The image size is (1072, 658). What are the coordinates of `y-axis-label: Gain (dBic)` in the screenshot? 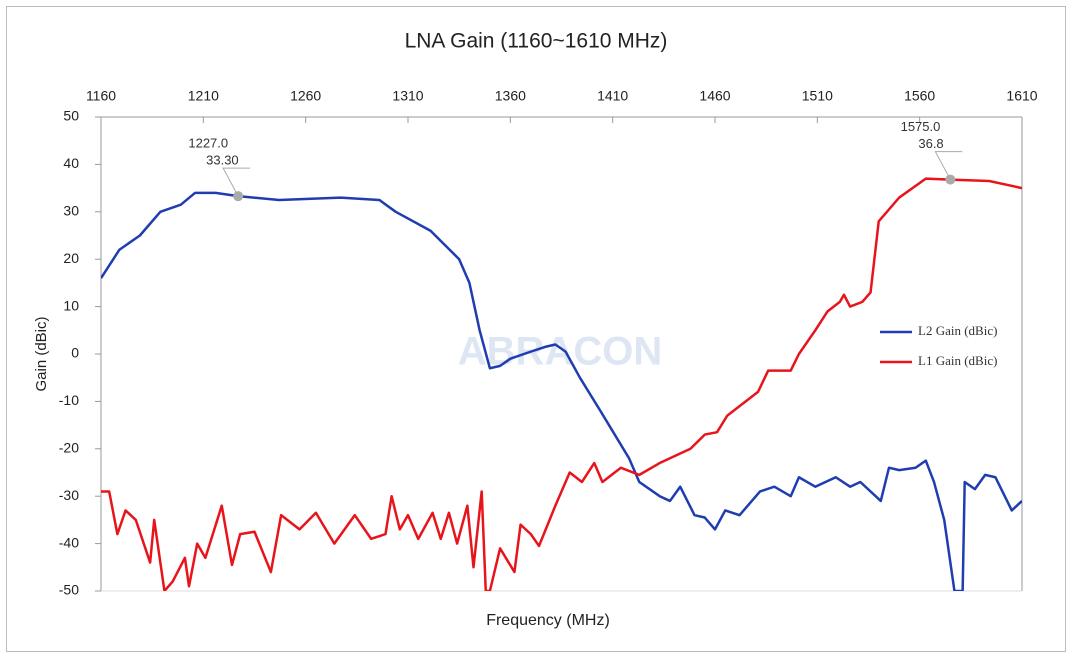 It's located at (41, 353).